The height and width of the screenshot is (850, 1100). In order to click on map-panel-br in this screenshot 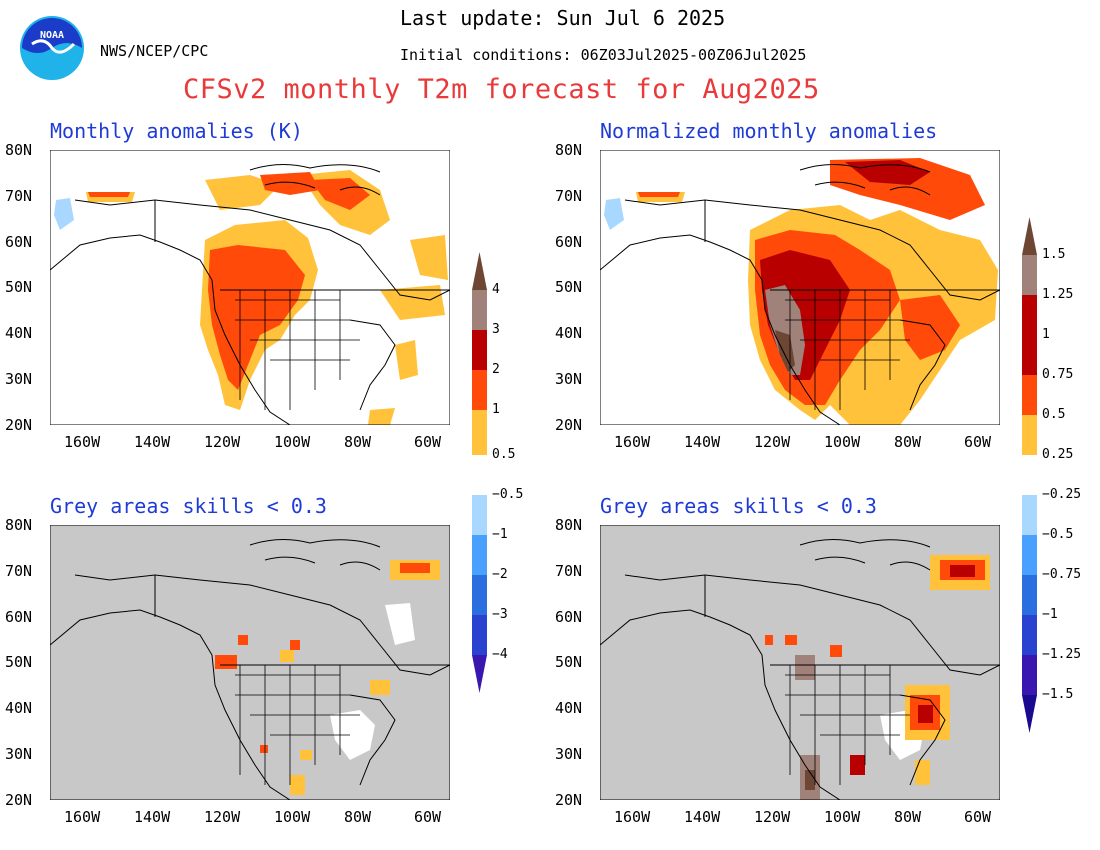, I will do `click(800, 662)`.